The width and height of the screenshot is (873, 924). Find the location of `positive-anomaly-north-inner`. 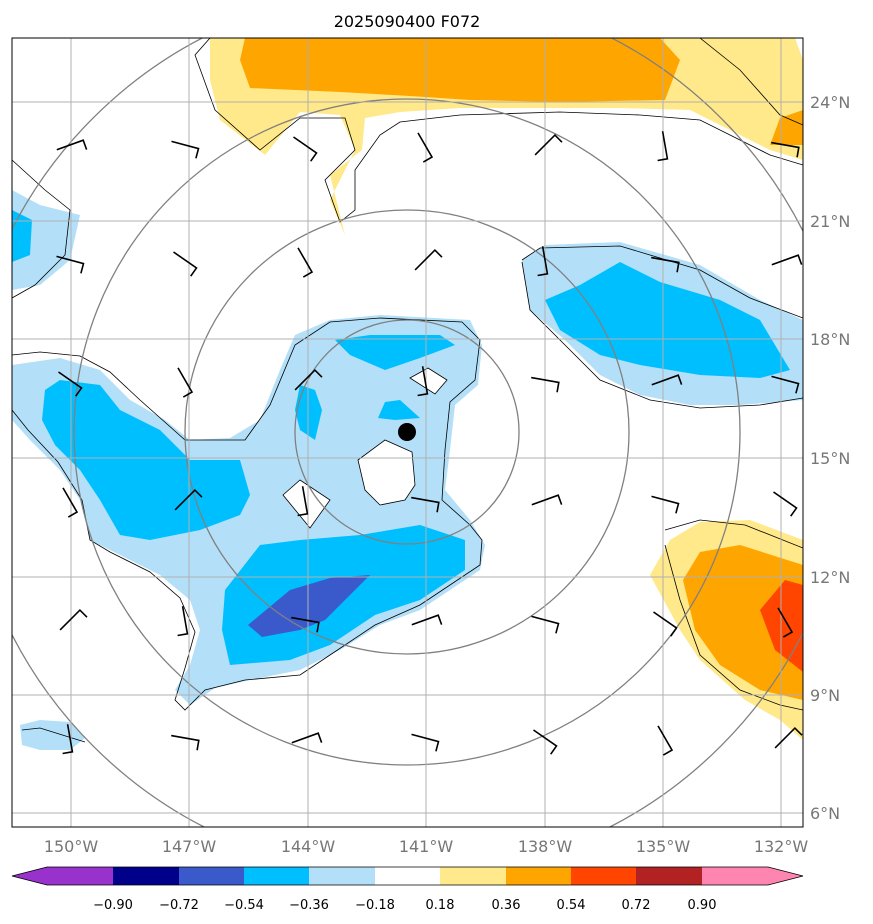

positive-anomaly-north-inner is located at coordinates (460, 70).